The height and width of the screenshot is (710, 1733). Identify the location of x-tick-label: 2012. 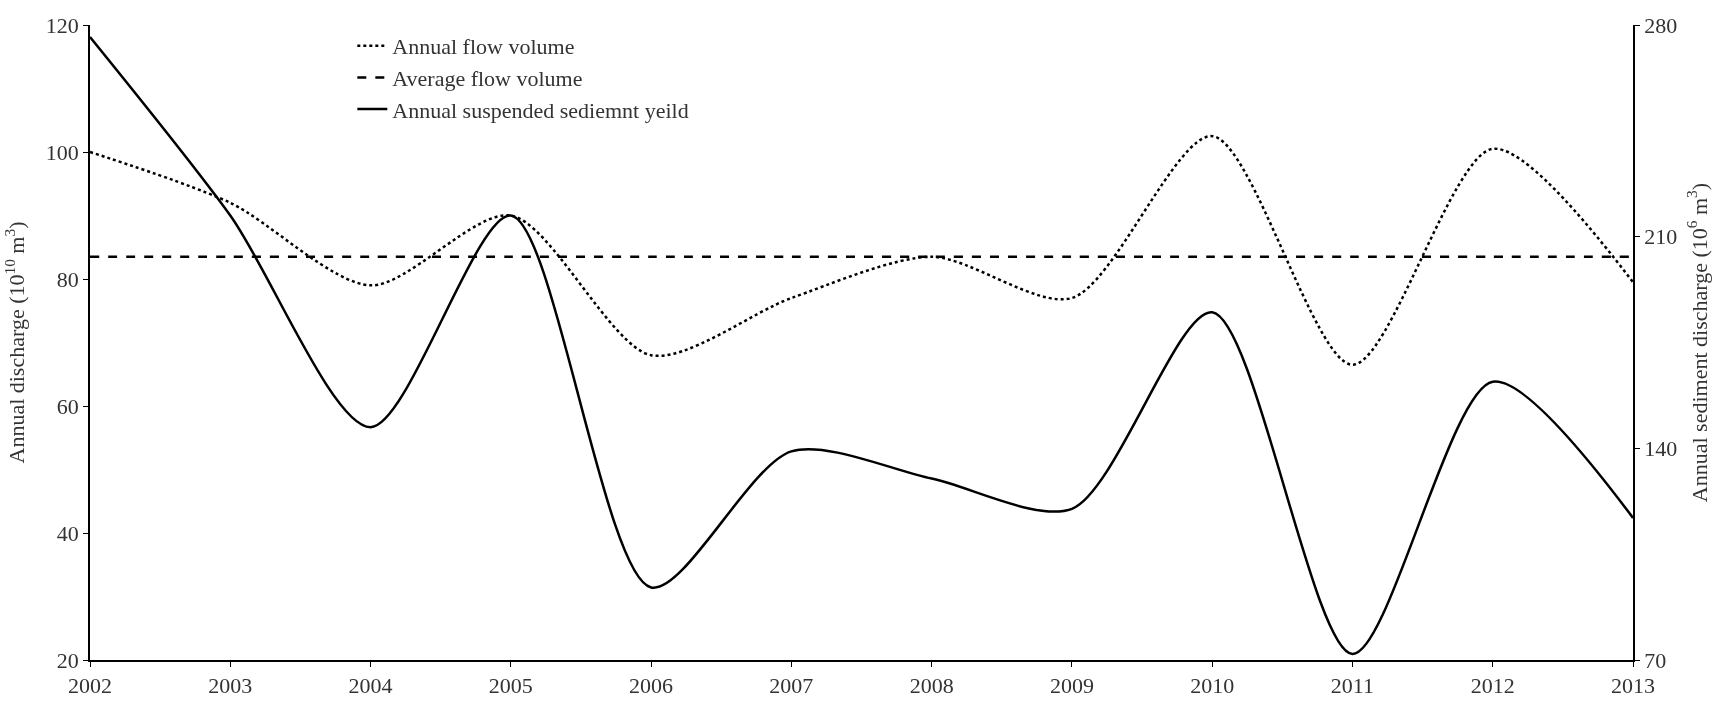
(1492, 686).